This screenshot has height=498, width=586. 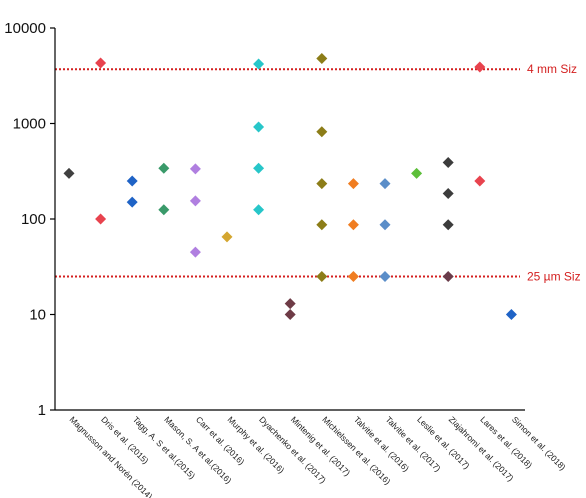 What do you see at coordinates (413, 443) in the screenshot?
I see `x-tick-label: Talvitie et al. (2017)` at bounding box center [413, 443].